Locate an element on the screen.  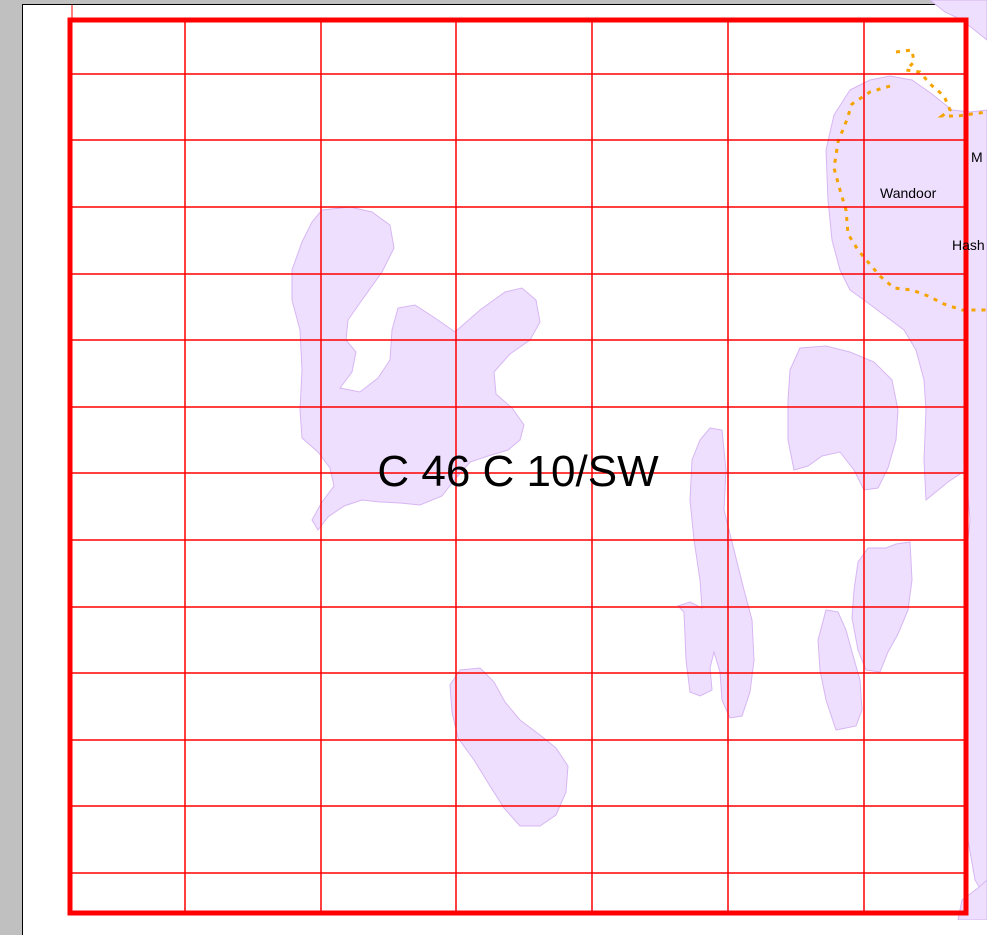
place-label-wandoor: Wandoor is located at coordinates (908, 193).